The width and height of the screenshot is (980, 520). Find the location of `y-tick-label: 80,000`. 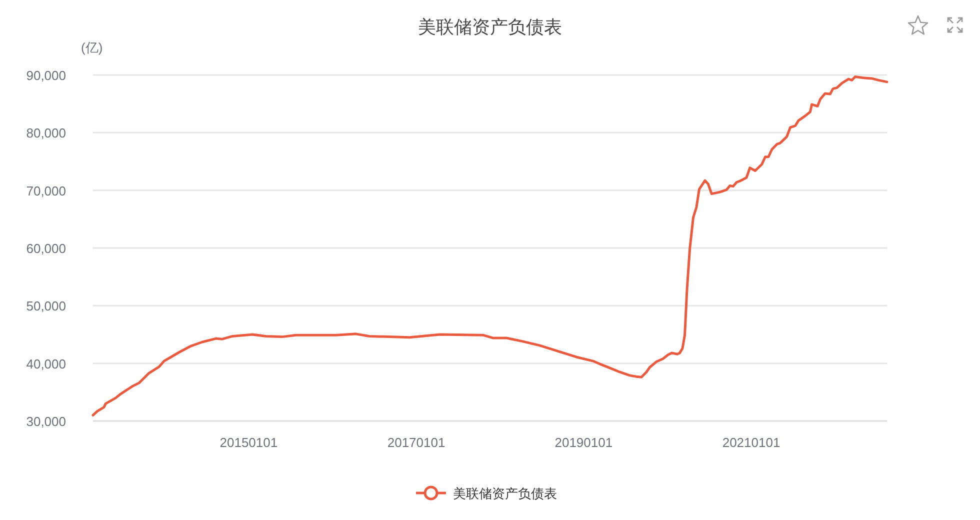

y-tick-label: 80,000 is located at coordinates (46, 133).